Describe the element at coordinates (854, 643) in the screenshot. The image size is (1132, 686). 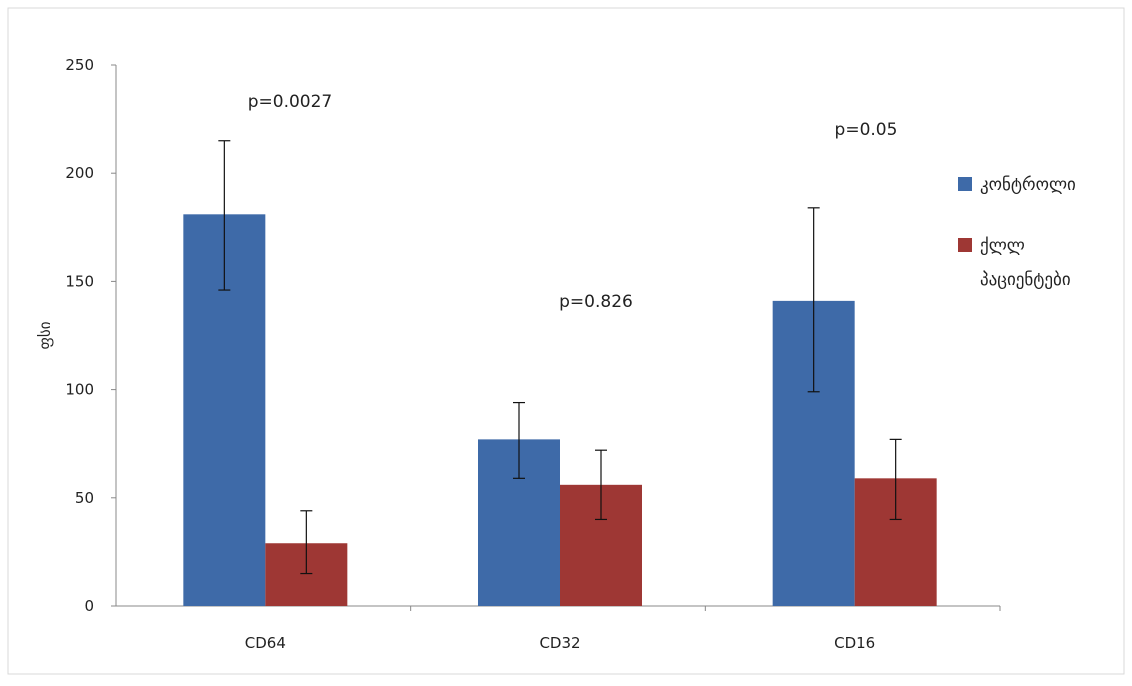
I see `x-tick-label: CD16` at that location.